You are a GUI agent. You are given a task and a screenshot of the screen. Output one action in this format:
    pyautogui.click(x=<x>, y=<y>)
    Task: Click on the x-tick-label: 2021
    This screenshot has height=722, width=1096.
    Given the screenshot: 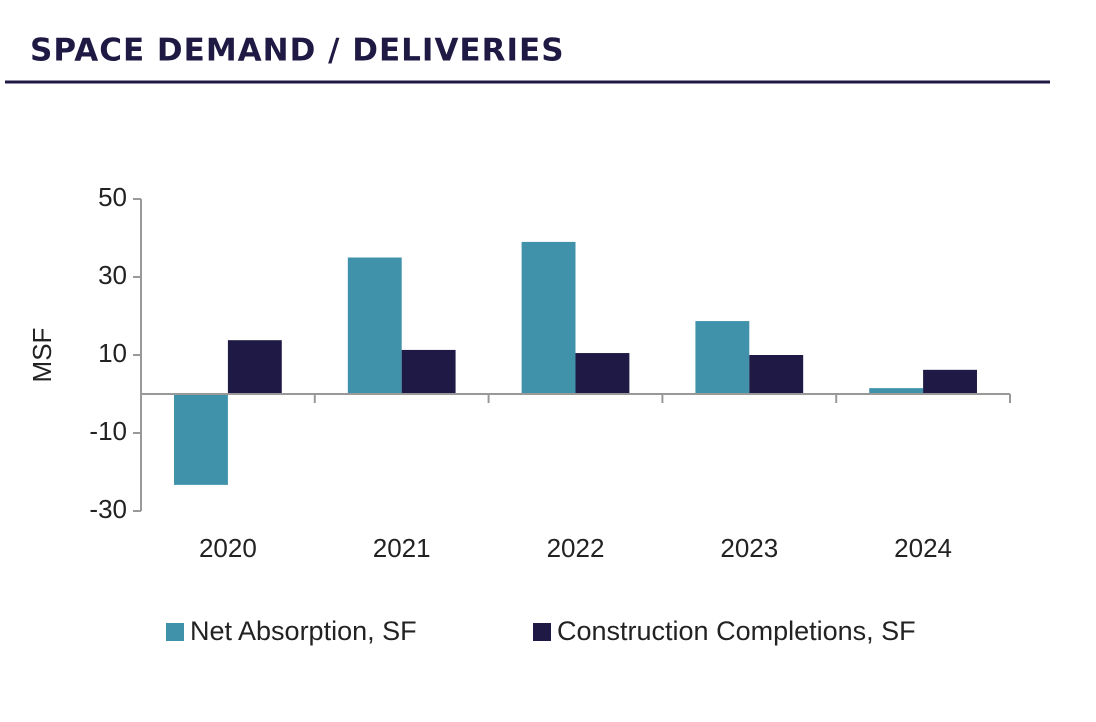 What is the action you would take?
    pyautogui.click(x=402, y=548)
    